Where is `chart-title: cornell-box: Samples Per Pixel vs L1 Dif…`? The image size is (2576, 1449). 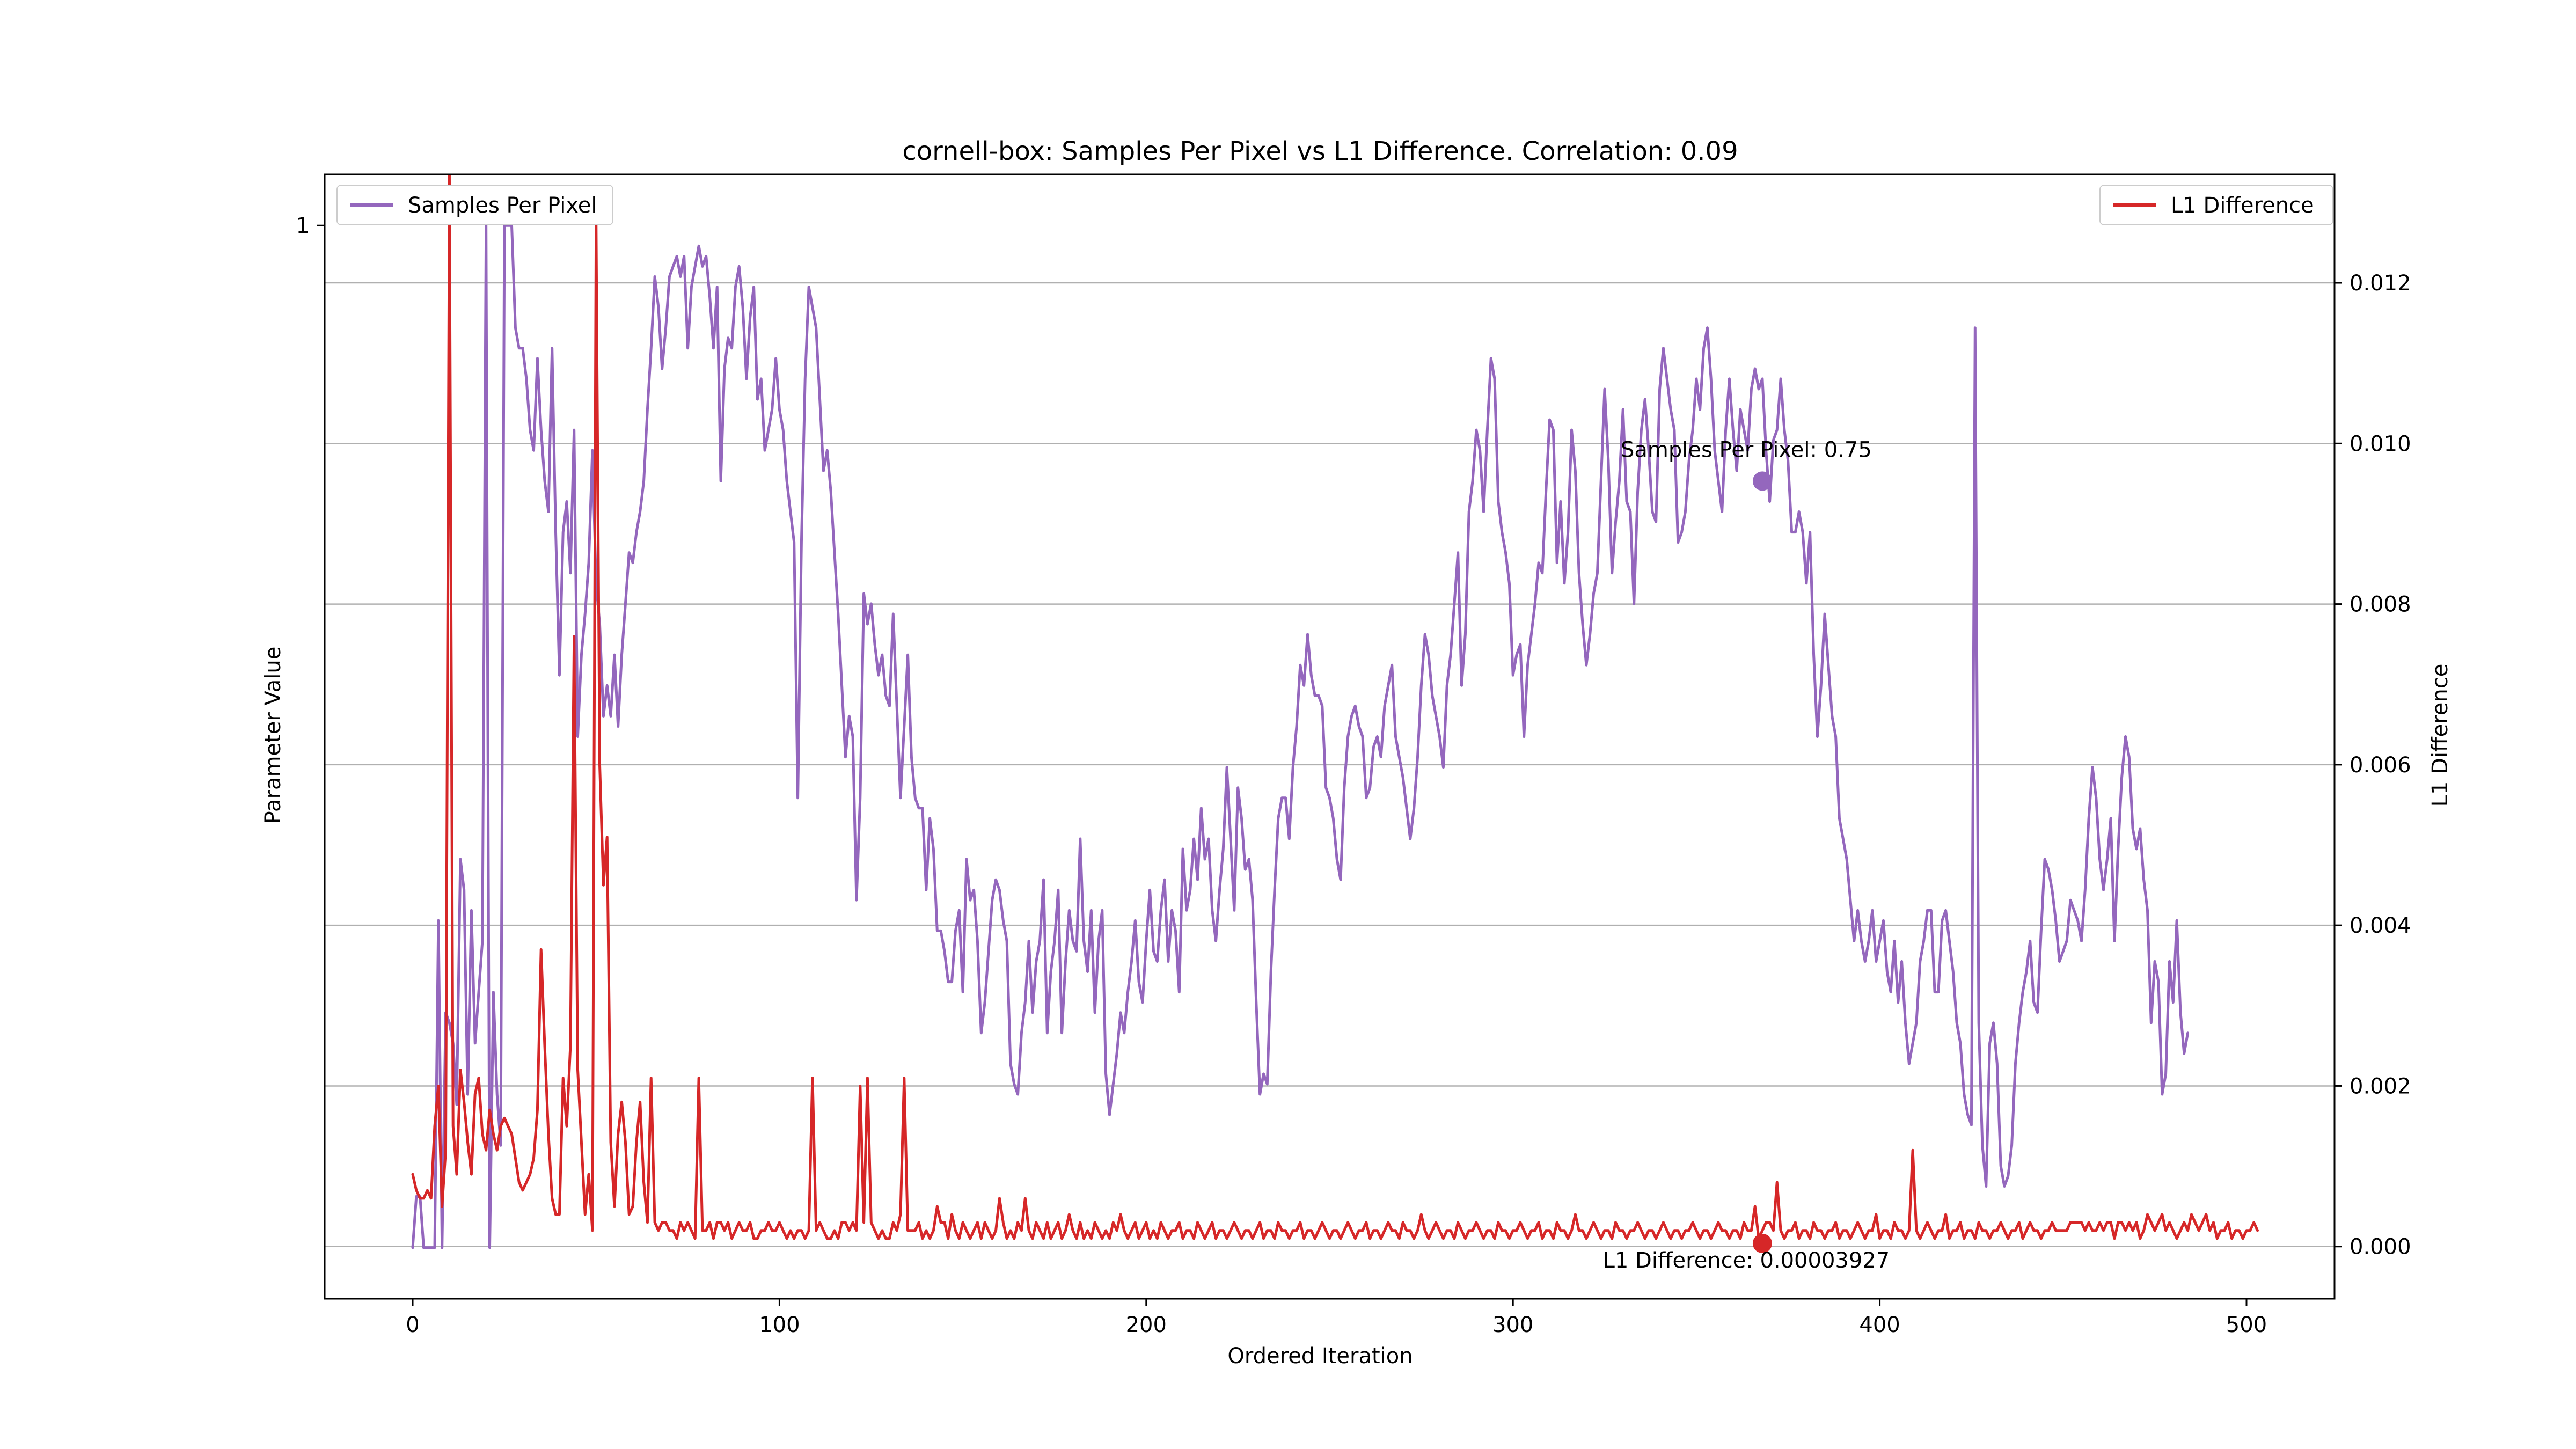 chart-title: cornell-box: Samples Per Pixel vs L1 Dif… is located at coordinates (1320, 151).